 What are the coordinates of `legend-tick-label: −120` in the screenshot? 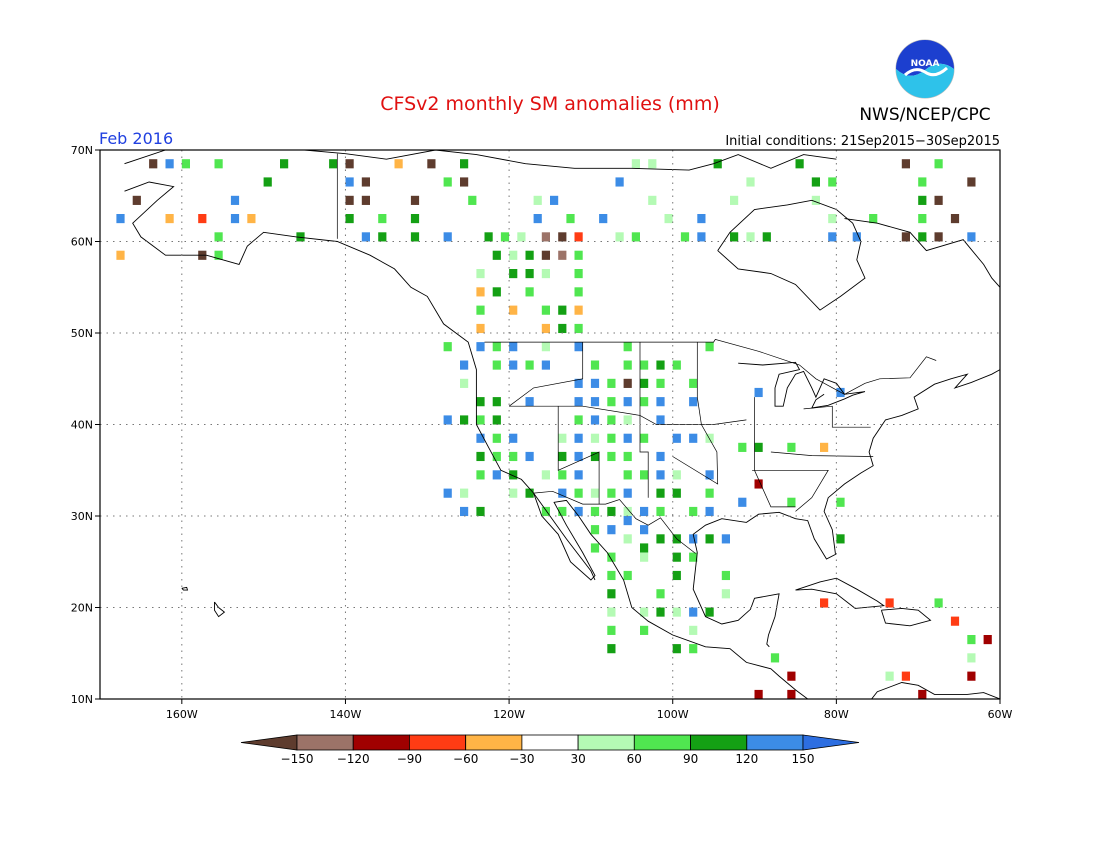 It's located at (353, 759).